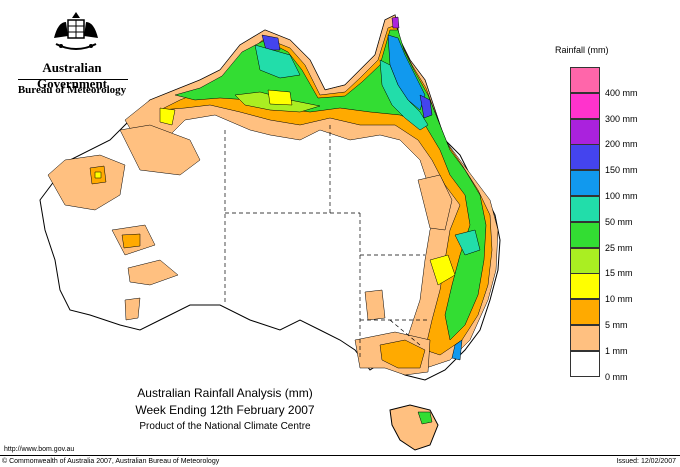  I want to click on legend-label: 200 mm, so click(621, 144).